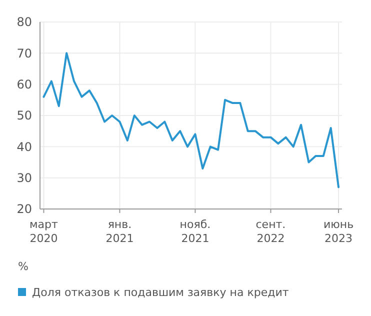  Describe the element at coordinates (44, 231) in the screenshot. I see `x-tick-label: март 2020` at that location.